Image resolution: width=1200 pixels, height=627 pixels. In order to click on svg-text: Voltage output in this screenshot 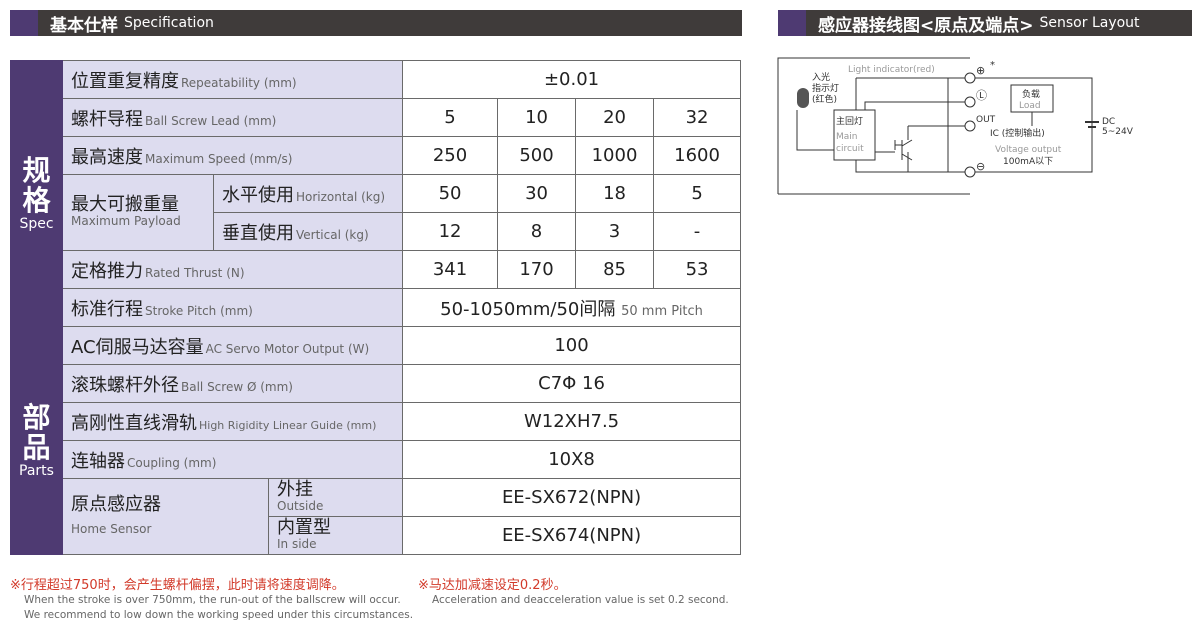, I will do `click(1028, 150)`.